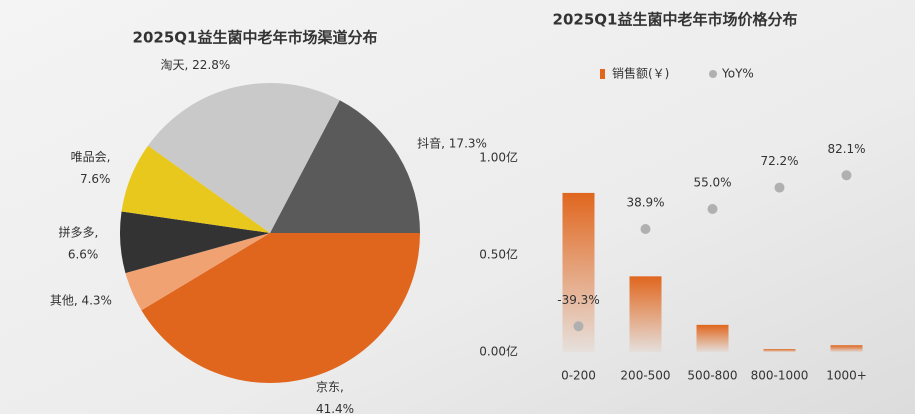  What do you see at coordinates (578, 300) in the screenshot?
I see `data-label: -39.3%` at bounding box center [578, 300].